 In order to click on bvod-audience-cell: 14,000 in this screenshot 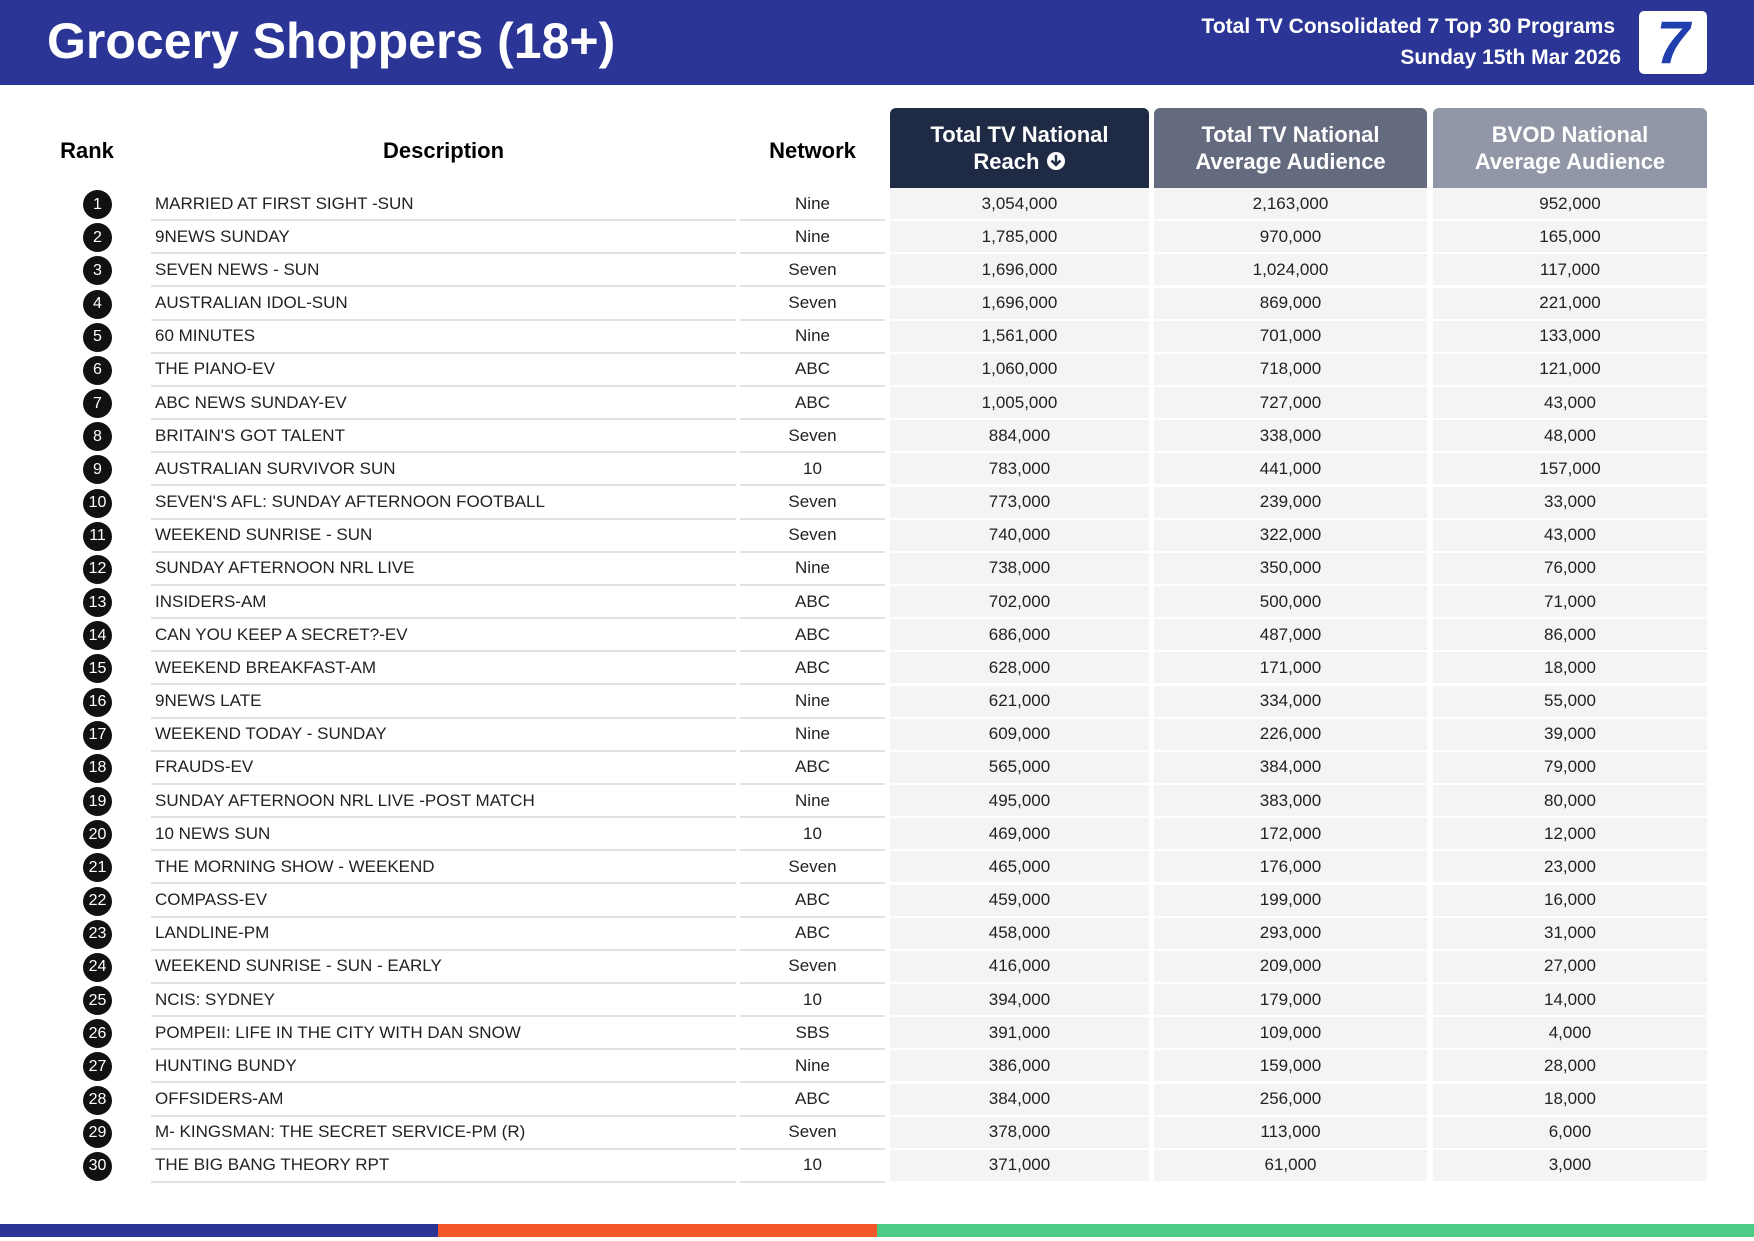, I will do `click(1570, 1001)`.